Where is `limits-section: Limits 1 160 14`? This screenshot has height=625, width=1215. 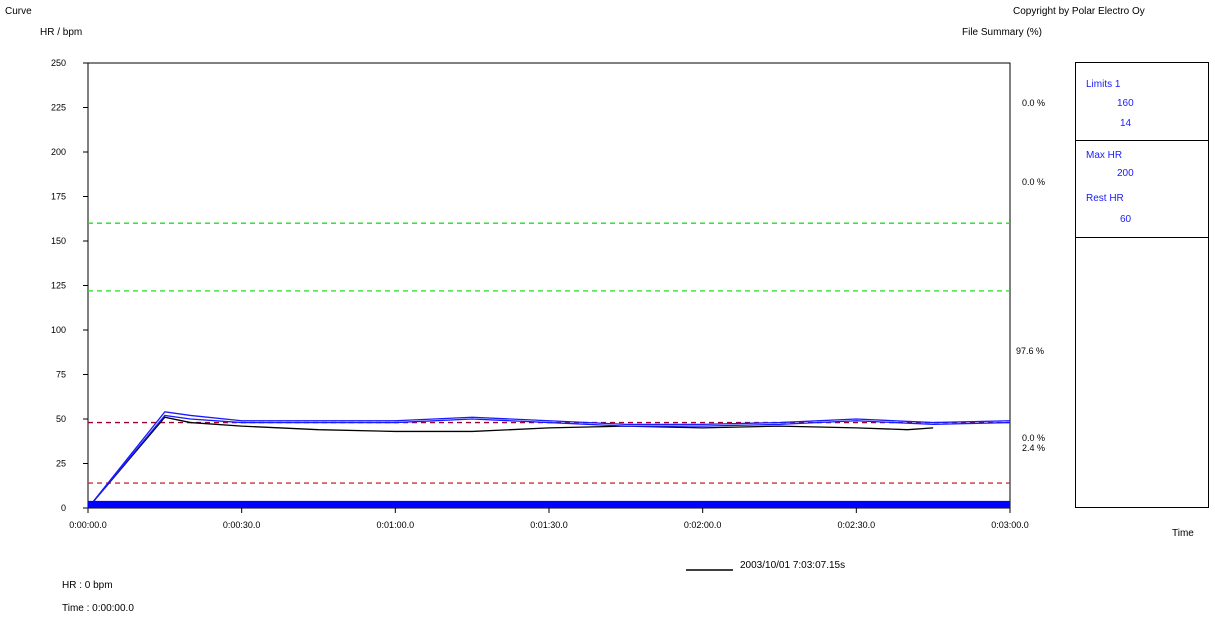
limits-section: Limits 1 160 14 is located at coordinates (1142, 102).